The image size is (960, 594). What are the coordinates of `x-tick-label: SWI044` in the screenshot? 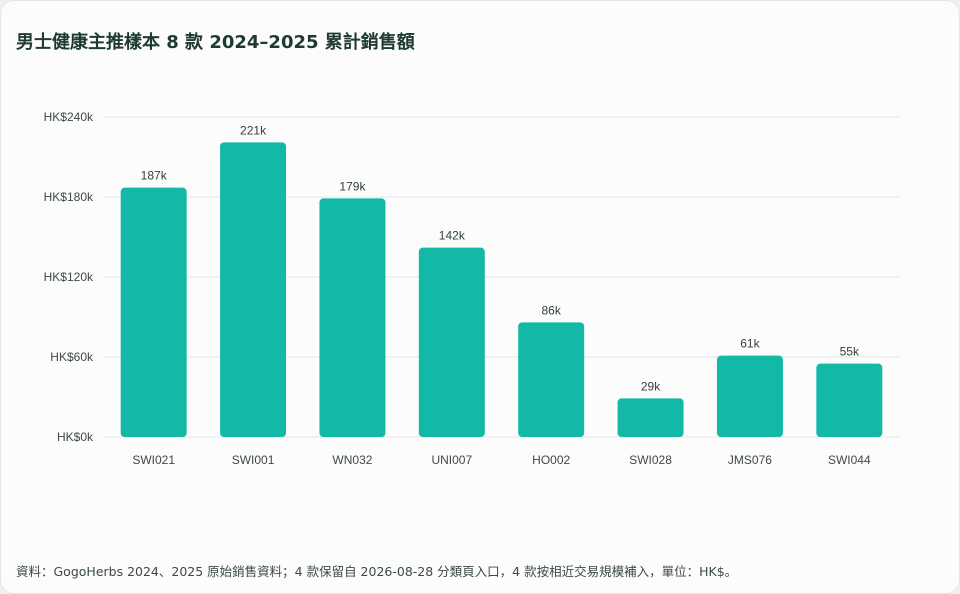 It's located at (849, 460).